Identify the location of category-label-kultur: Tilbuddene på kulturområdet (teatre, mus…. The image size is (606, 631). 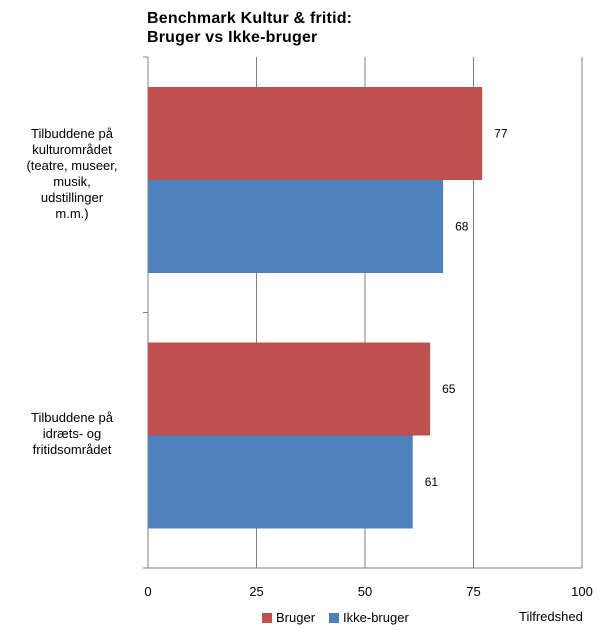
(72, 174).